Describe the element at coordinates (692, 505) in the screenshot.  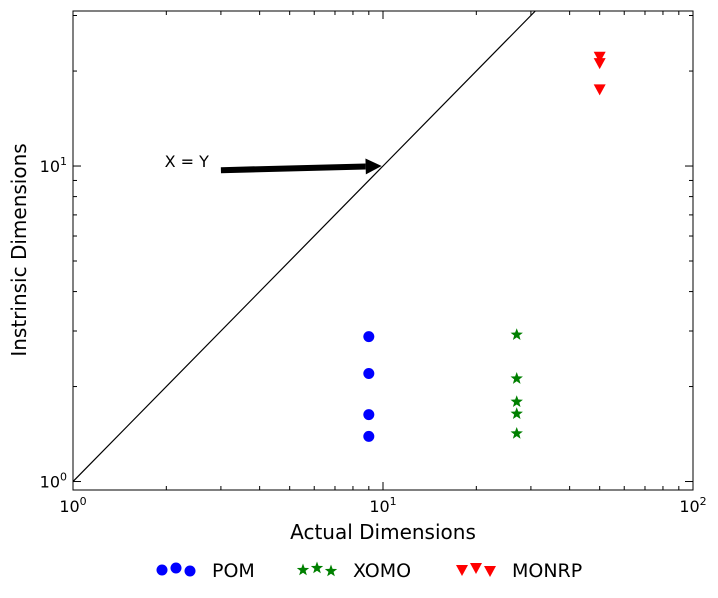
I see `x-tick-label: 10²` at that location.